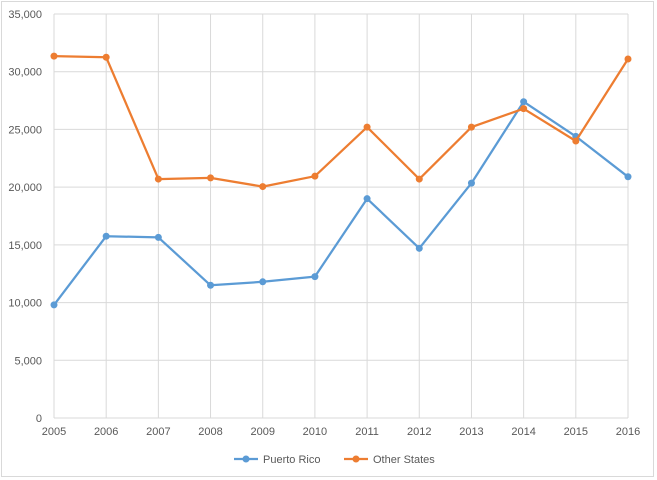 This screenshot has height=480, width=657. What do you see at coordinates (25, 246) in the screenshot?
I see `y-tick-label: 15,000` at bounding box center [25, 246].